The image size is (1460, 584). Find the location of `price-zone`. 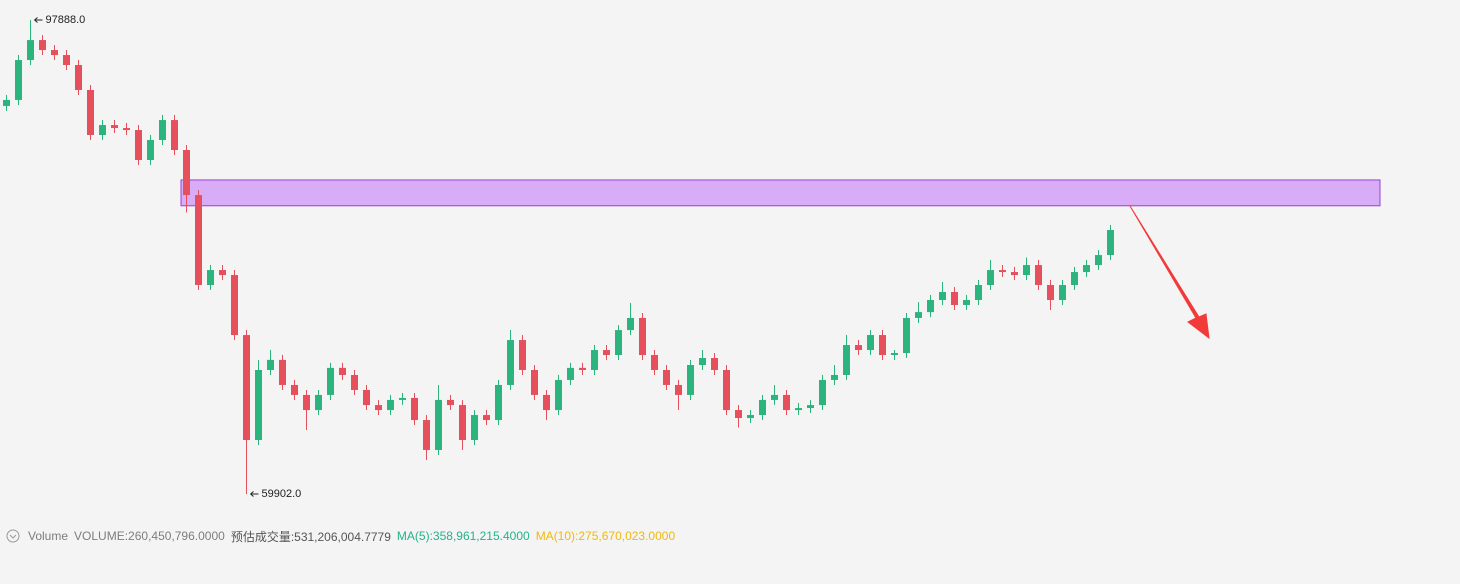

price-zone is located at coordinates (780, 193).